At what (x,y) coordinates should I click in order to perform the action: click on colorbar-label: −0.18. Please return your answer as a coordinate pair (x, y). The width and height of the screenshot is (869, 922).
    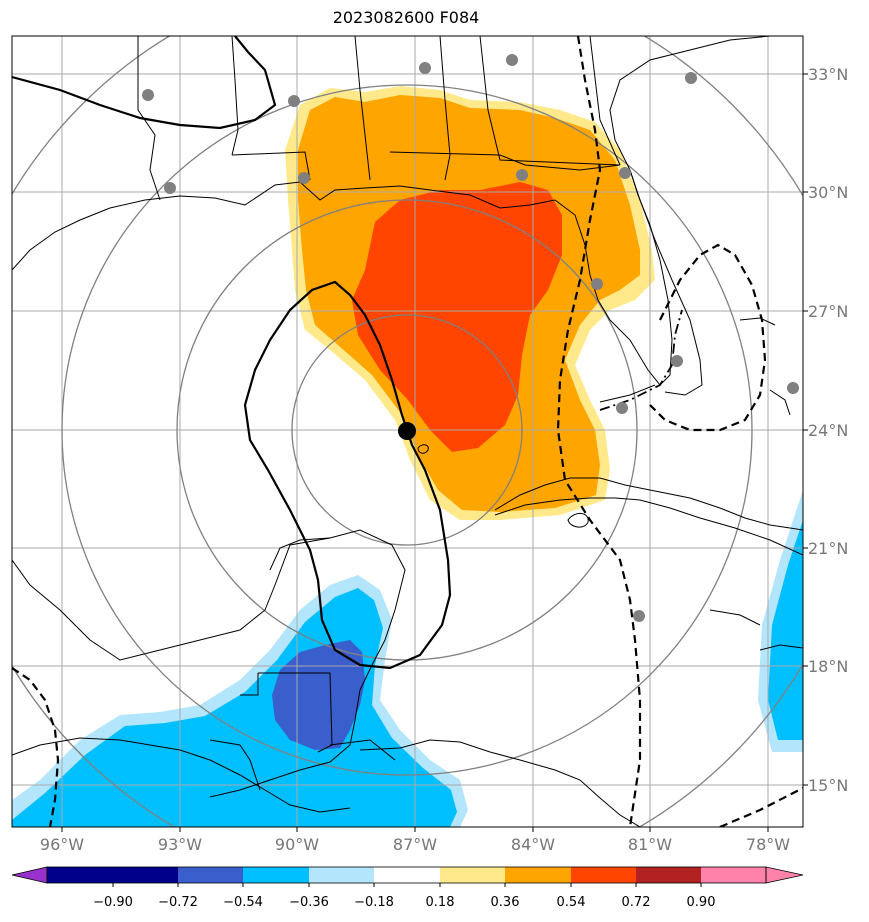
    Looking at the image, I should click on (374, 902).